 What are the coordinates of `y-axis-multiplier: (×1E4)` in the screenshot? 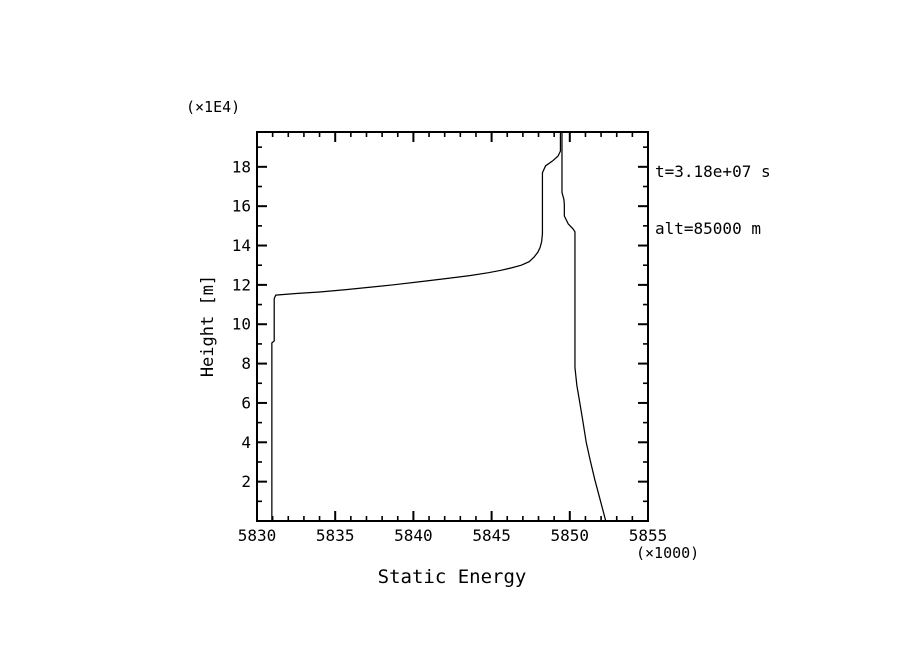 It's located at (213, 107).